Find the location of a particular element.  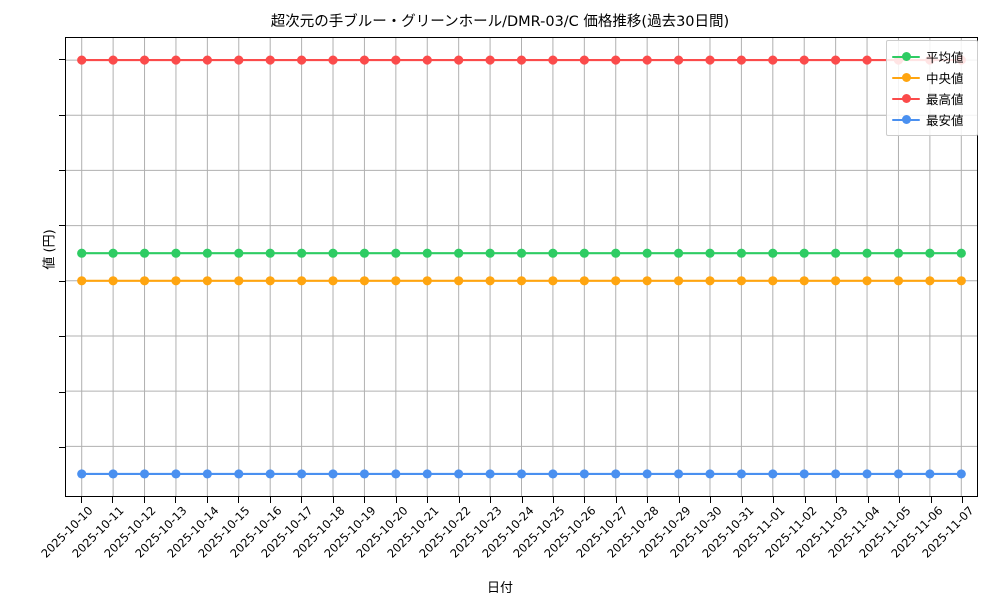

legend-item: 中央値 is located at coordinates (931, 77).